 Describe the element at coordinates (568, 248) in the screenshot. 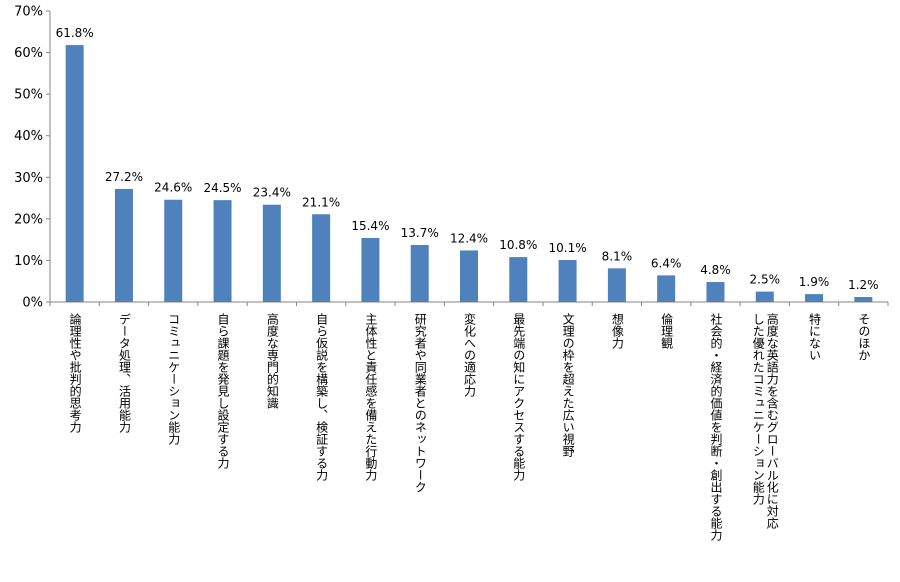

I see `data-label: 10.1%` at that location.